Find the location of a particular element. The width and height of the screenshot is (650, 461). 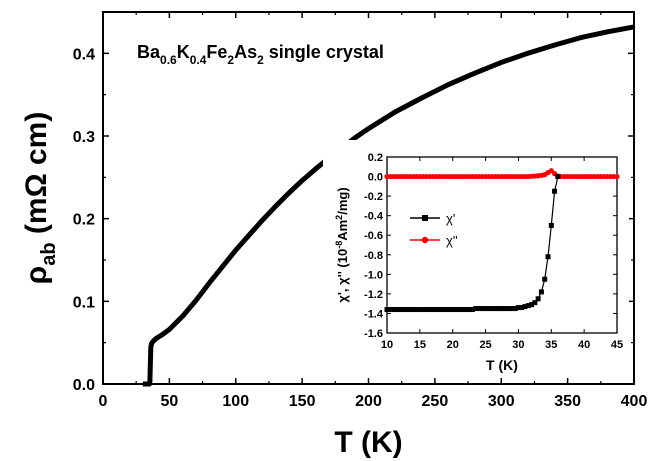

main-x-tick-label: 0 is located at coordinates (103, 401).